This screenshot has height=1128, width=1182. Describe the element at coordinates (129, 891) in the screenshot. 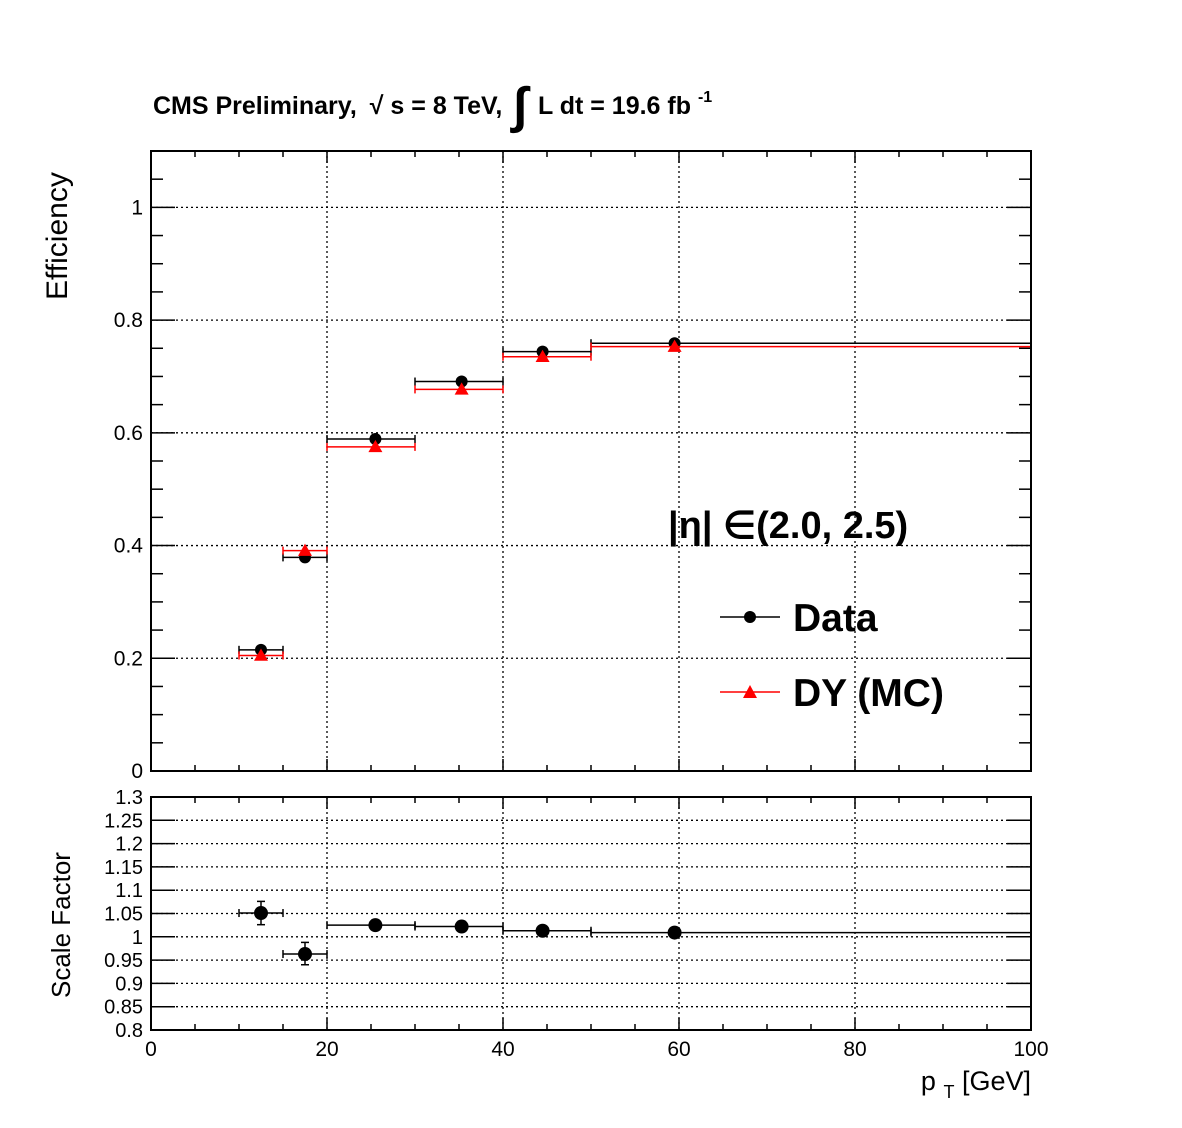

I see `y-tick-label: 1.1` at that location.